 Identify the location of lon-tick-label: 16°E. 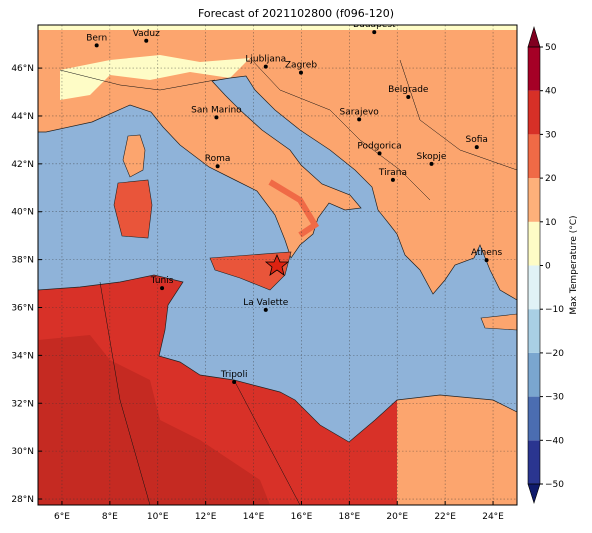
(302, 517).